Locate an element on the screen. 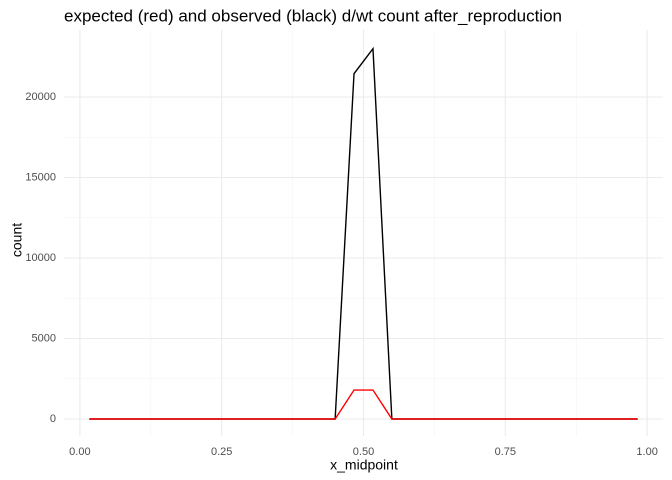  y-tick-label: 20000 is located at coordinates (40, 97).